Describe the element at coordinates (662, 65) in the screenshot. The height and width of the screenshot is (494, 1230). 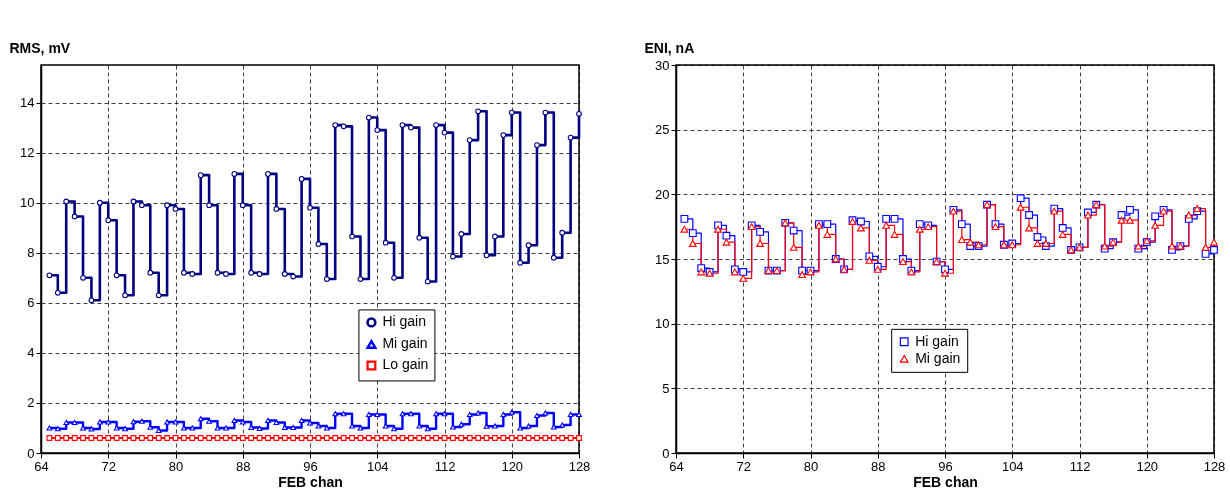
I see `y-tick-label: 30` at that location.